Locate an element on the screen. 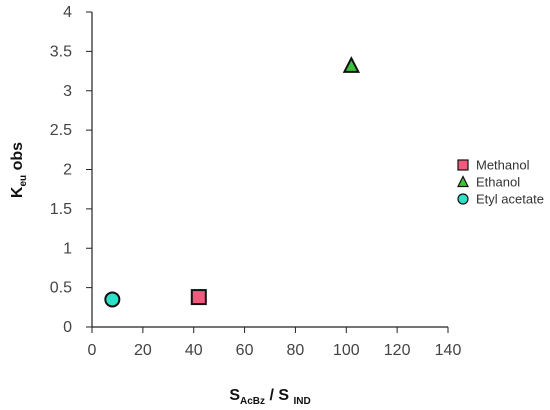 The image size is (550, 410). x-axis-title-sub2: IND is located at coordinates (301, 401).